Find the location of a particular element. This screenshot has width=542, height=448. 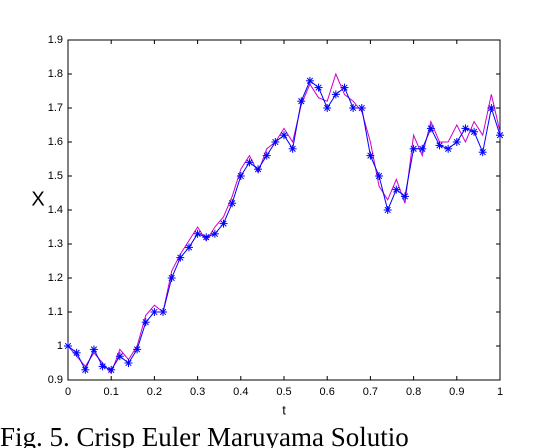

y-tick-label: 1.6 is located at coordinates (55, 142).